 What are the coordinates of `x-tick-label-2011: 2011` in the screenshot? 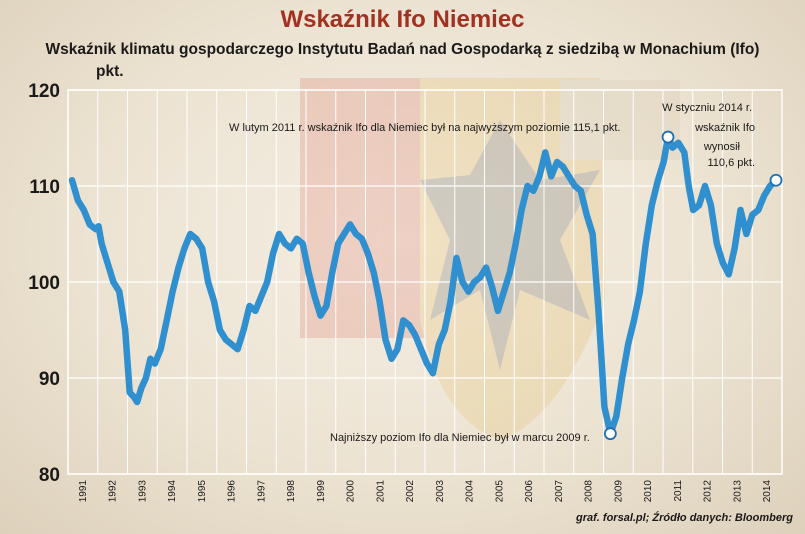 It's located at (678, 491).